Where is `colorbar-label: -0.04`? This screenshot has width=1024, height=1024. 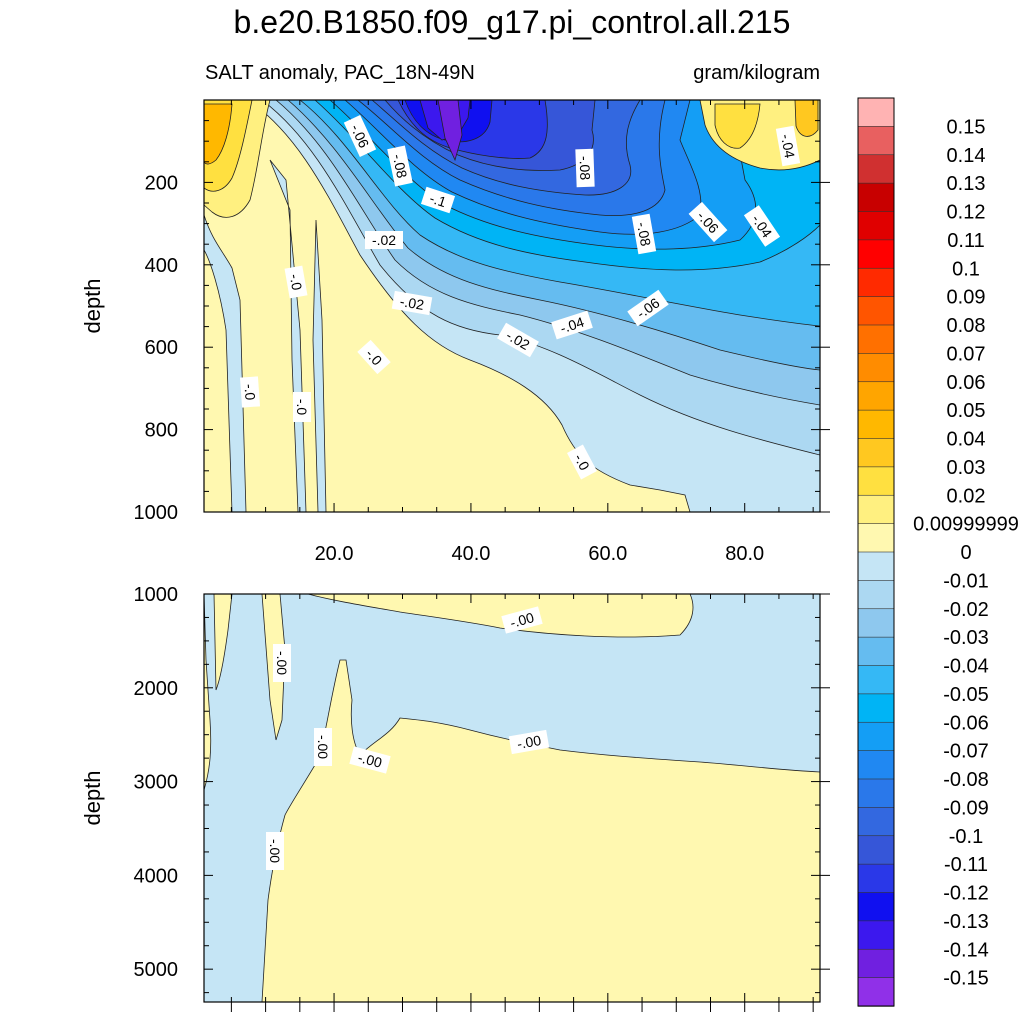
colorbar-label: -0.04 is located at coordinates (966, 667).